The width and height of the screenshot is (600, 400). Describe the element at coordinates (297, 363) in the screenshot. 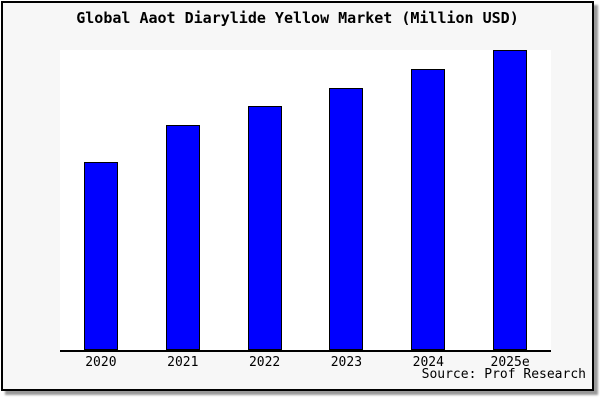

I see `x-axis-labels: 2020 2021 2022 2023 2024 2025e` at that location.